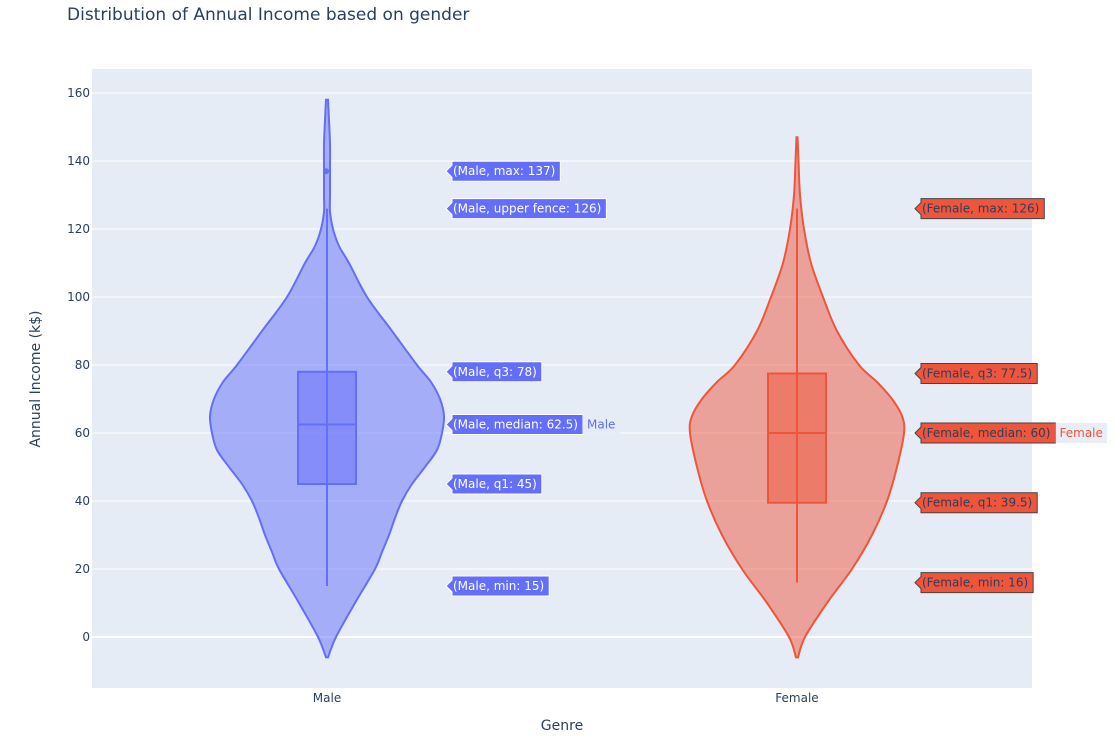 This screenshot has width=1116, height=749. What do you see at coordinates (78, 297) in the screenshot?
I see `y-tick-label: 100` at bounding box center [78, 297].